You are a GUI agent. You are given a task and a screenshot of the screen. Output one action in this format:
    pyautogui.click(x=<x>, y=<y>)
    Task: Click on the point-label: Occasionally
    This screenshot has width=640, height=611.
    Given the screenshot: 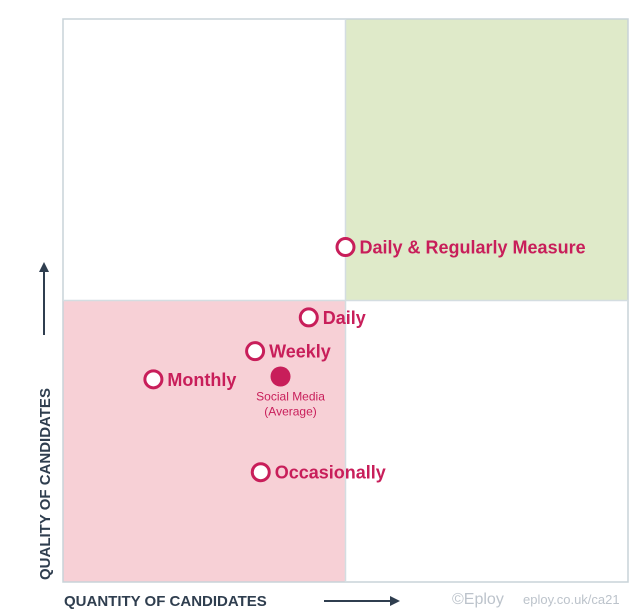 What is the action you would take?
    pyautogui.click(x=330, y=473)
    